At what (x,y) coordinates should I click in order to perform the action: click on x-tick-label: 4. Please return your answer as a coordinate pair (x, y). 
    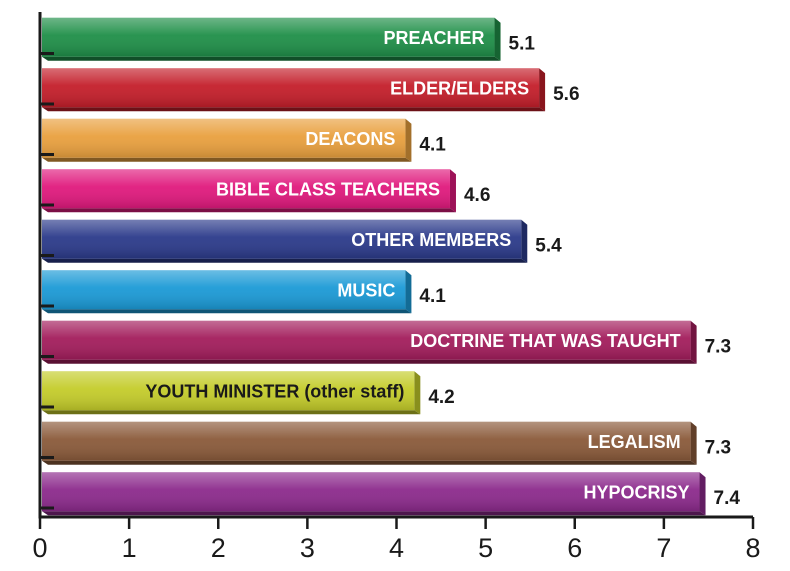
    Looking at the image, I should click on (396, 548).